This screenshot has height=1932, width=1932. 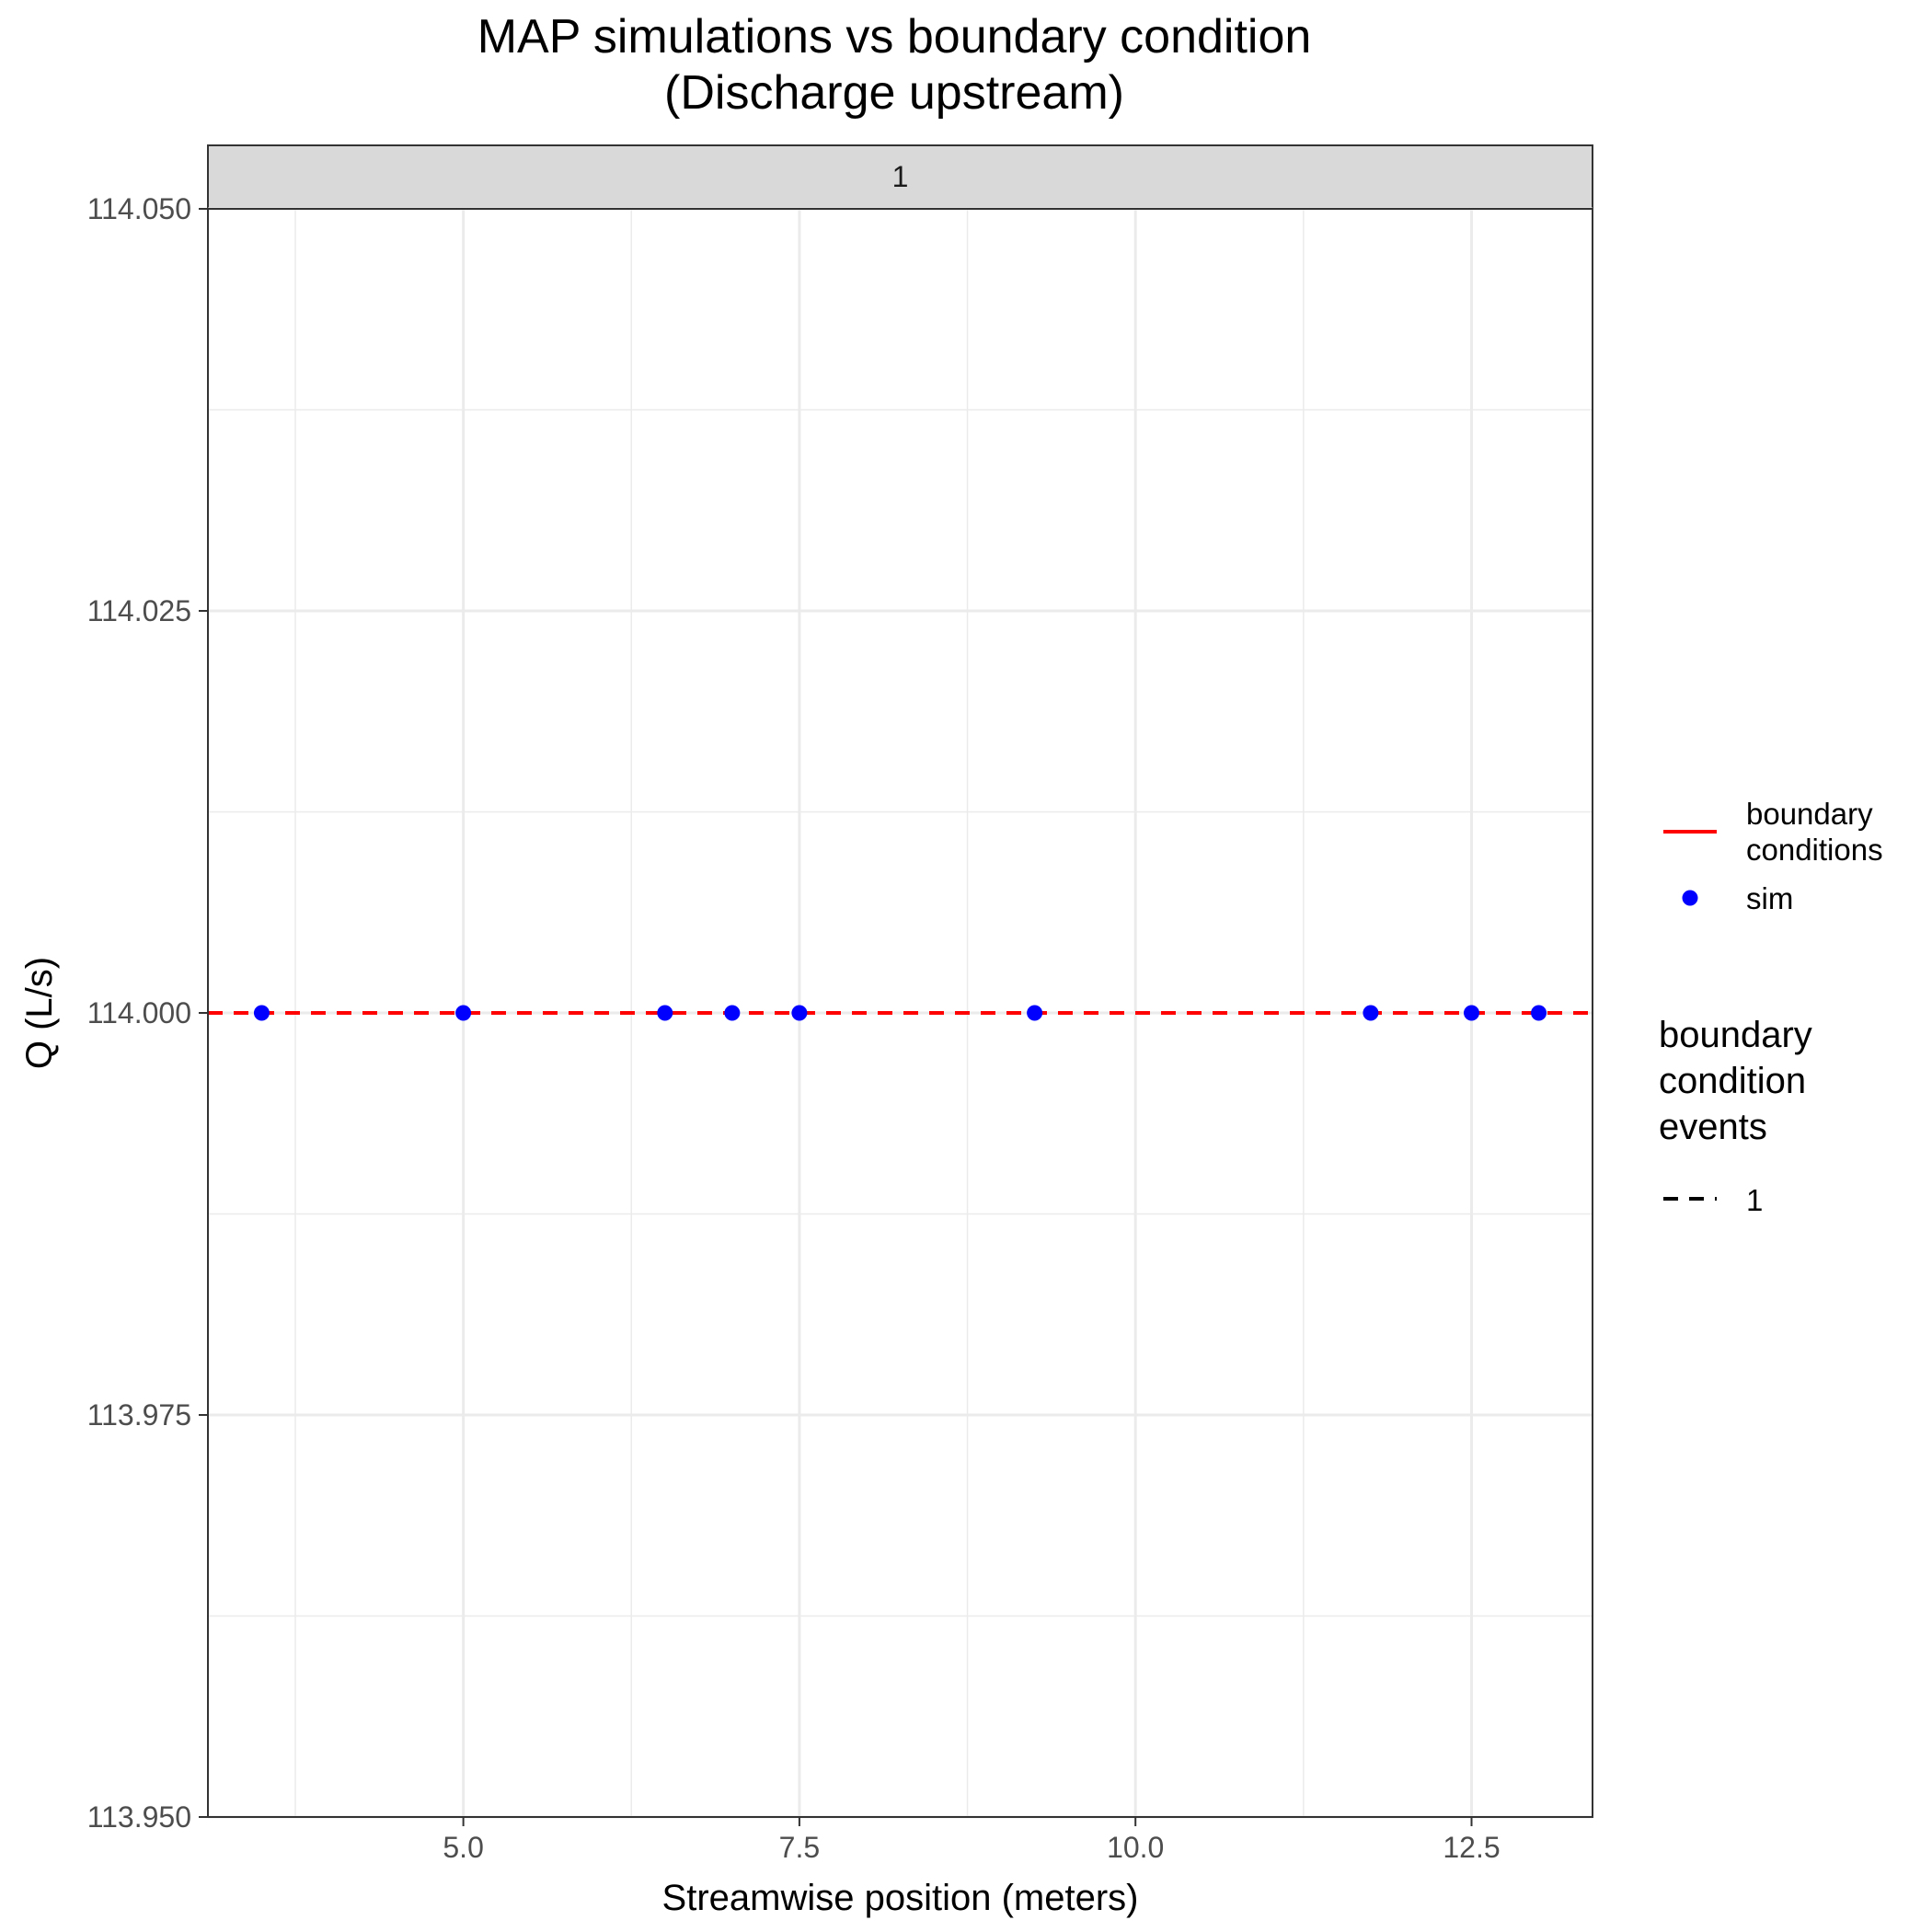 What do you see at coordinates (894, 36) in the screenshot?
I see `chart-title-line-1: MAP simulations vs boundary condition` at bounding box center [894, 36].